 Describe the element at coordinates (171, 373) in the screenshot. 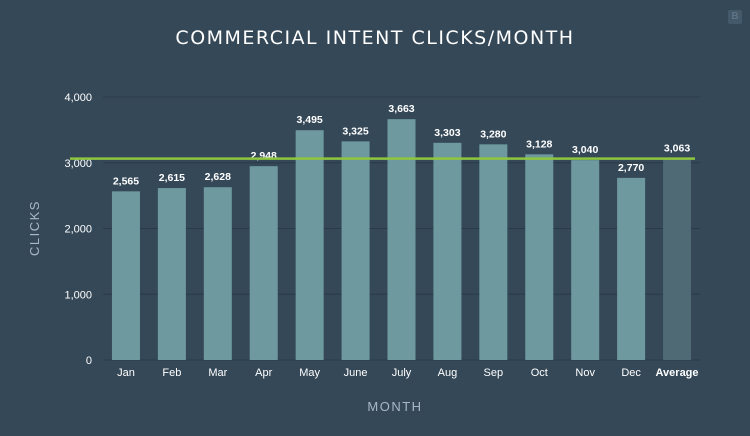

I see `x-tick-label: Feb` at that location.